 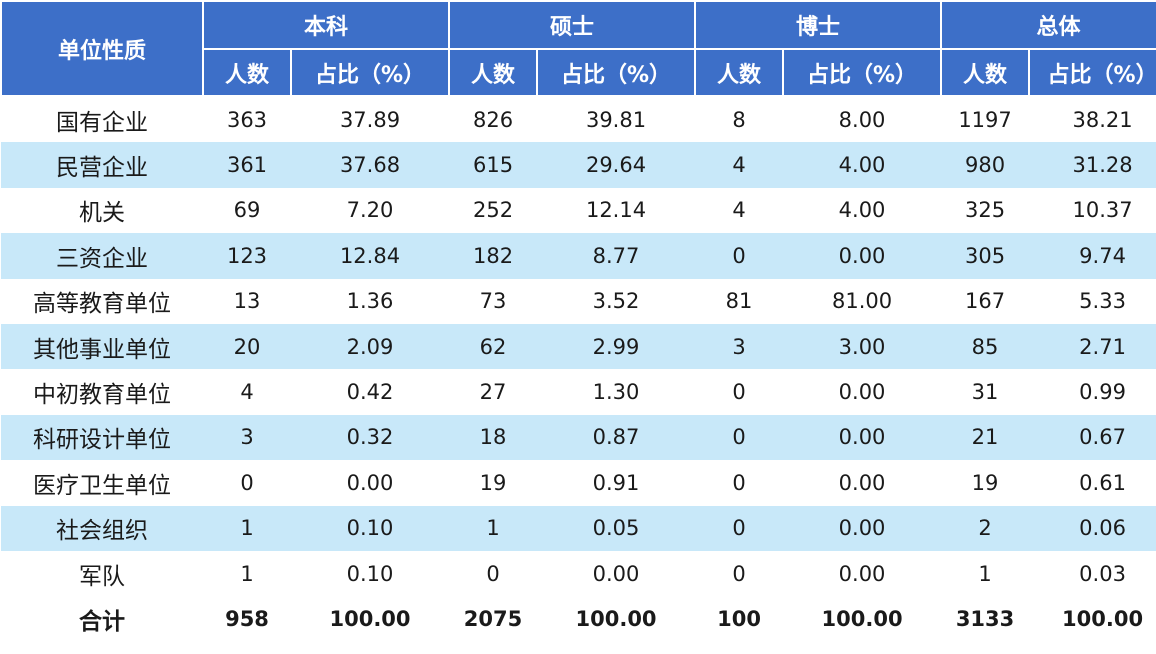 I want to click on row-label: 医疗卫生单位, so click(x=102, y=485).